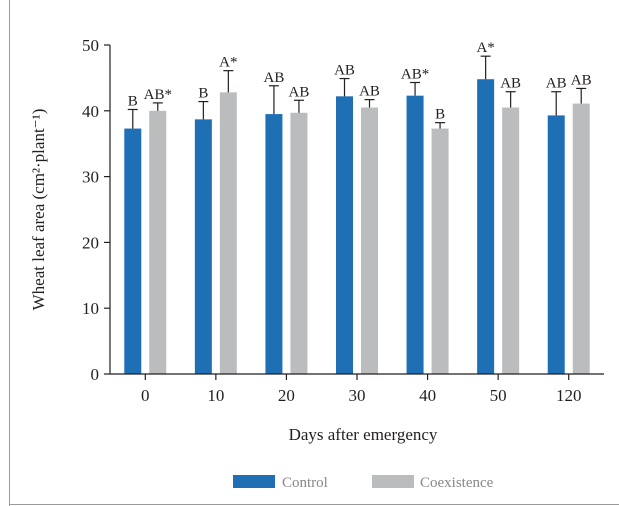 Image resolution: width=619 pixels, height=506 pixels. I want to click on significance-label-control-20: AB, so click(274, 78).